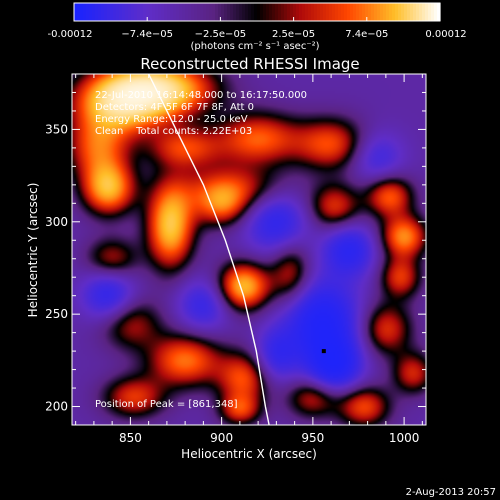 This screenshot has width=500, height=500. Describe the element at coordinates (33, 250) in the screenshot. I see `y-axis-label: Heliocentric Y (arcsec)` at that location.